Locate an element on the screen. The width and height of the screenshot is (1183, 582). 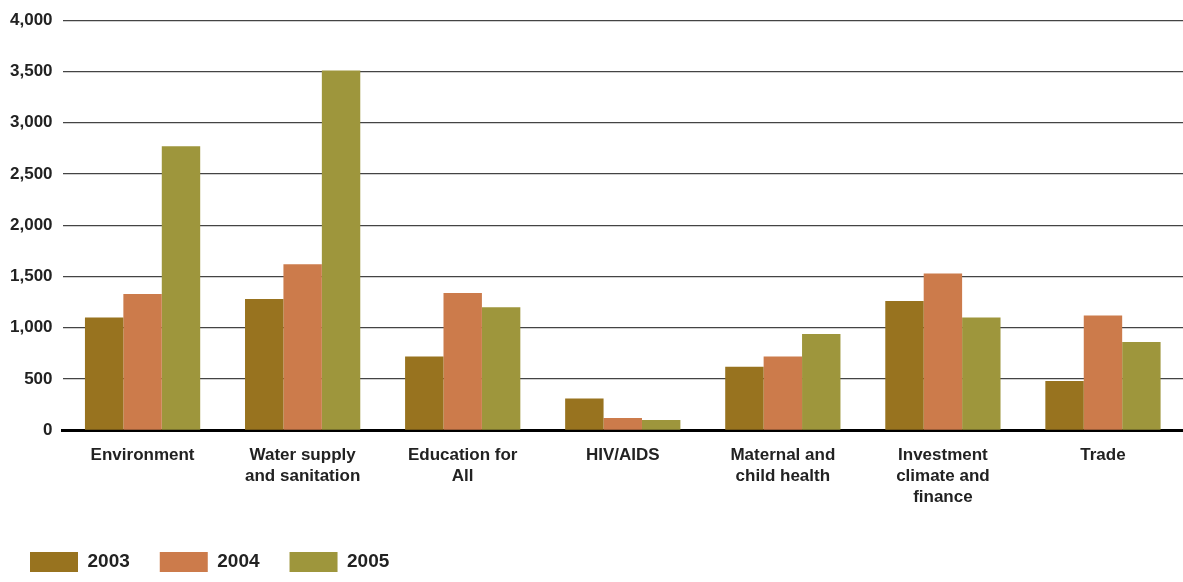
x-tick-label: Maternal and child health is located at coordinates (783, 464).